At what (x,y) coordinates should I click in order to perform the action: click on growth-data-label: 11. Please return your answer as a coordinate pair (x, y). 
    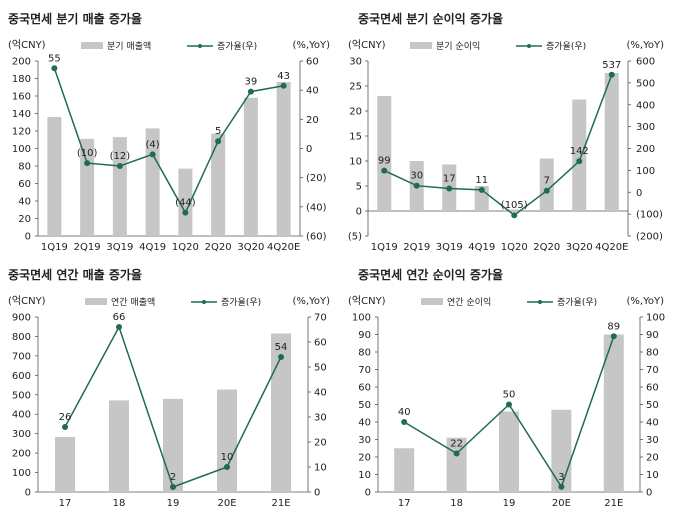
    Looking at the image, I should click on (481, 180).